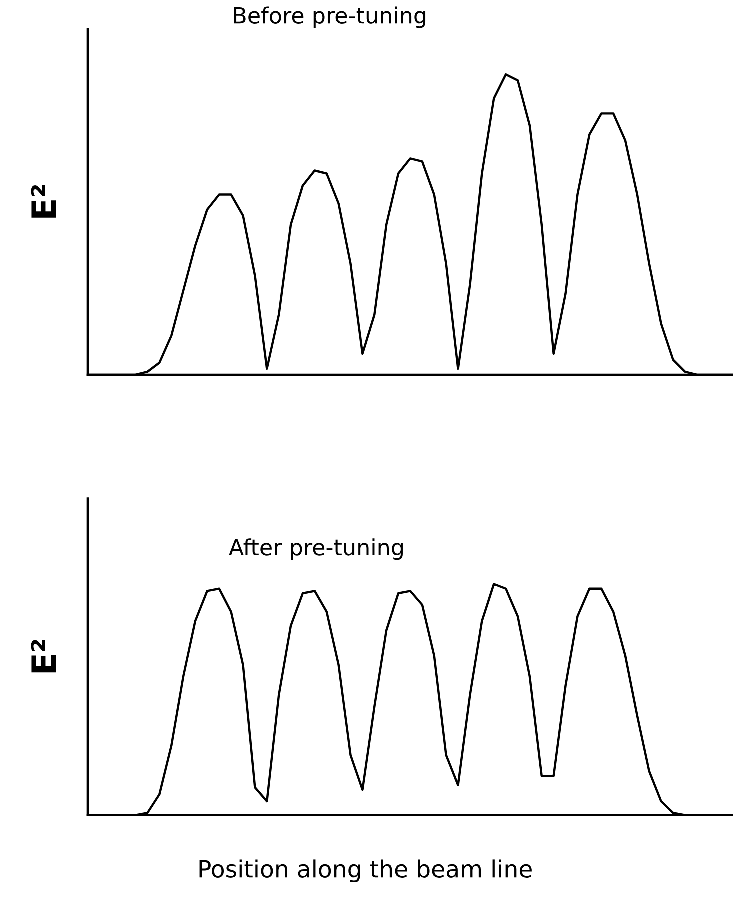 The height and width of the screenshot is (897, 733). What do you see at coordinates (366, 871) in the screenshot?
I see `x-axis-title: Position along the beam line` at bounding box center [366, 871].